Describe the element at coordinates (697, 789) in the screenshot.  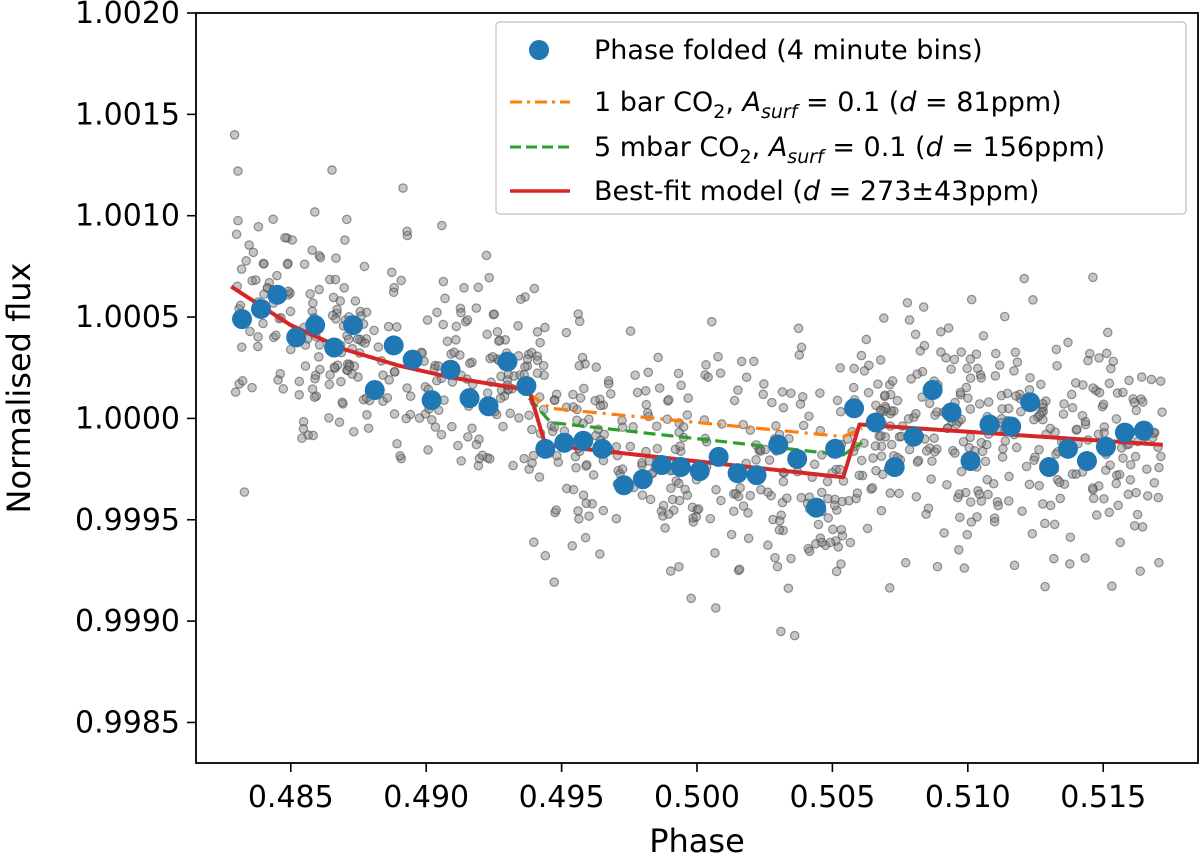
I see `x-axis-ticks: 0.485 0.490 0.495 0.500 0.505 0.510 0.515` at that location.